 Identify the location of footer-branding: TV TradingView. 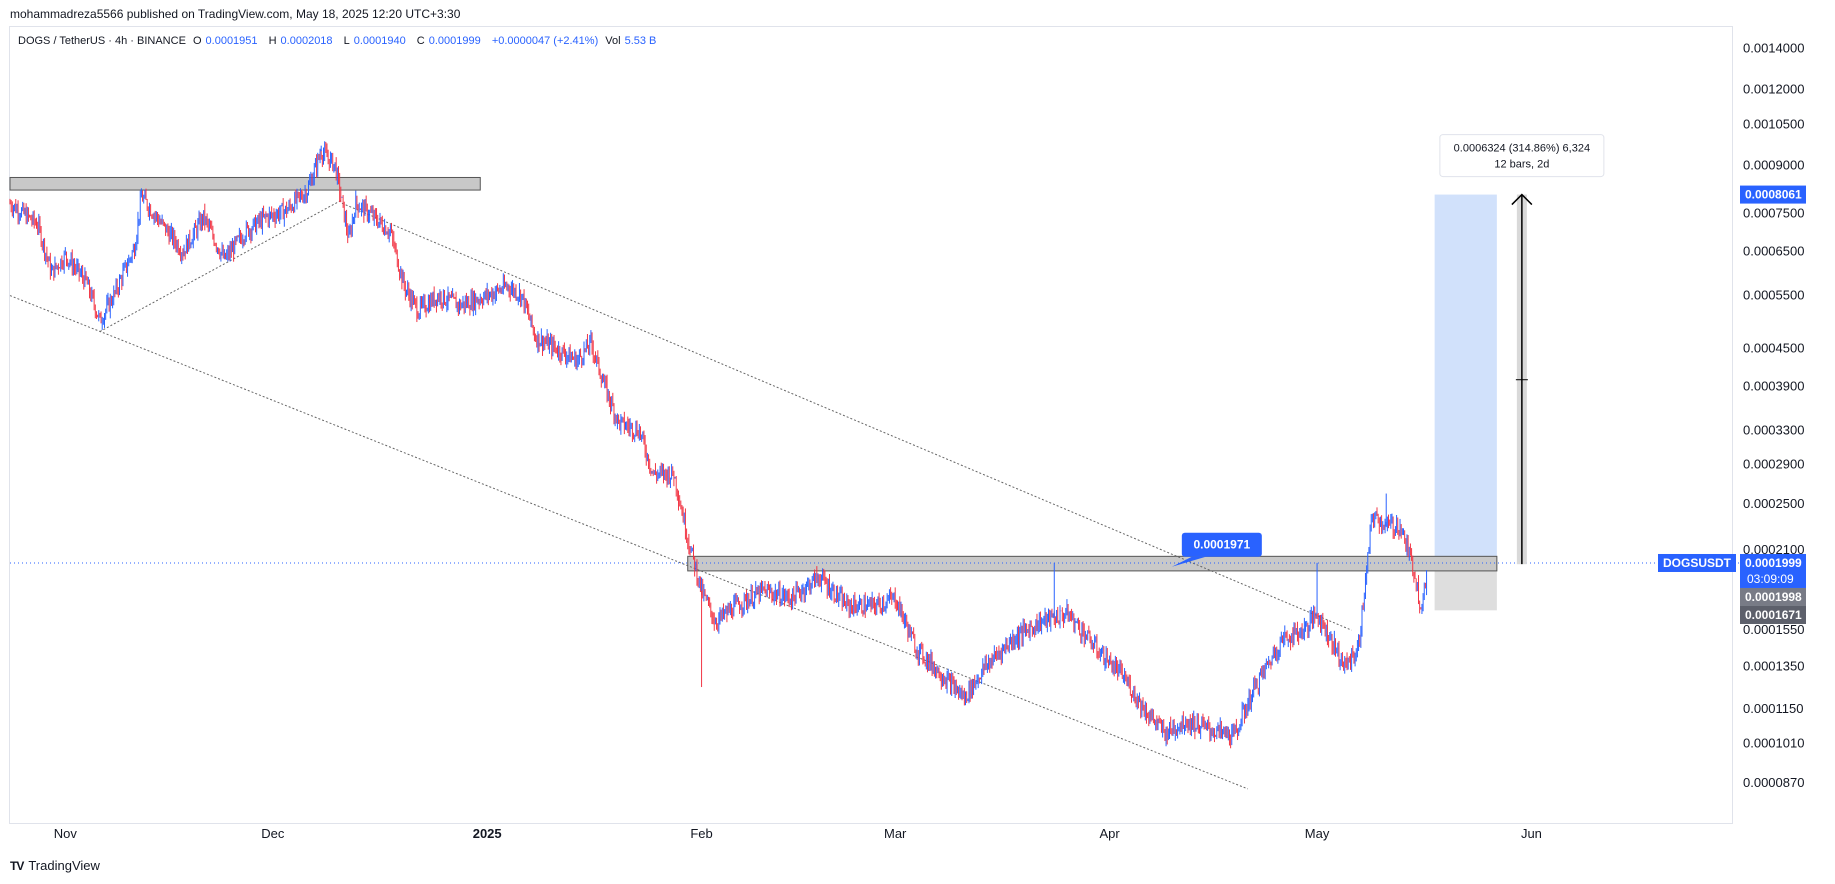
(55, 865).